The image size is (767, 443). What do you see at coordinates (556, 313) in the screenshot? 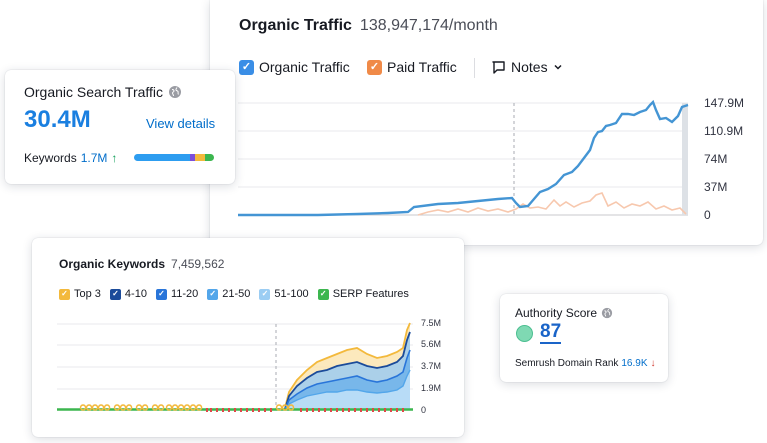
I see `authority-title: Authority Score` at bounding box center [556, 313].